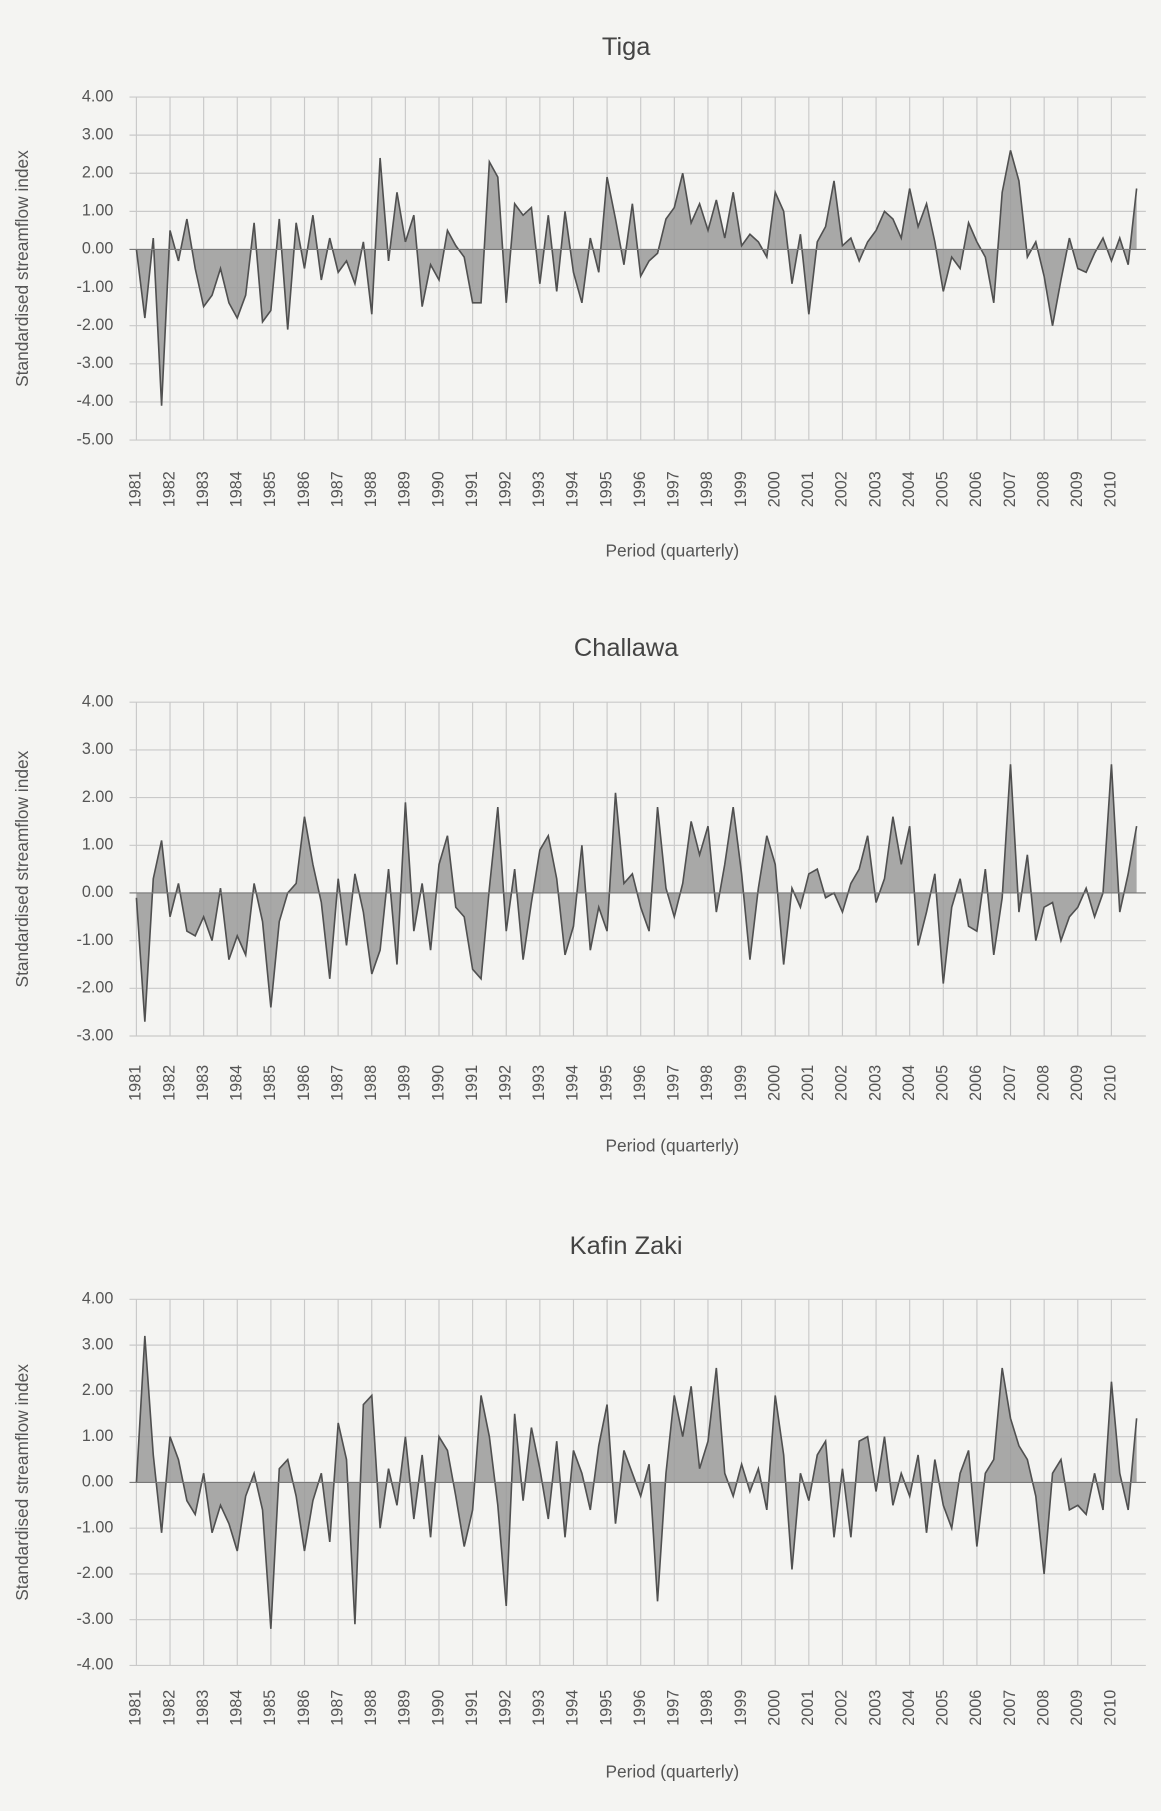  Describe the element at coordinates (438, 489) in the screenshot. I see `x-tick-label: 1990` at that location.